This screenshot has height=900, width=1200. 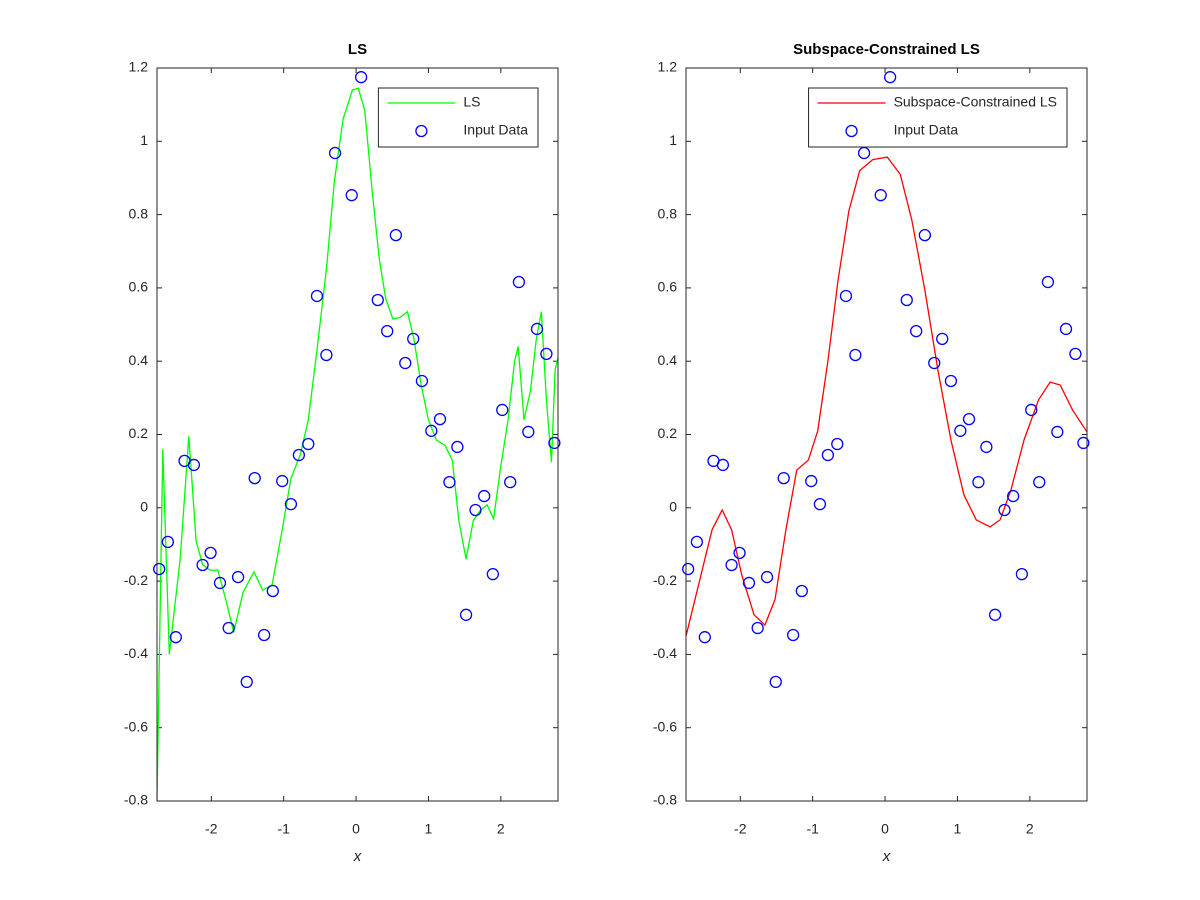 What do you see at coordinates (139, 67) in the screenshot?
I see `y-tick-label: 1.2` at bounding box center [139, 67].